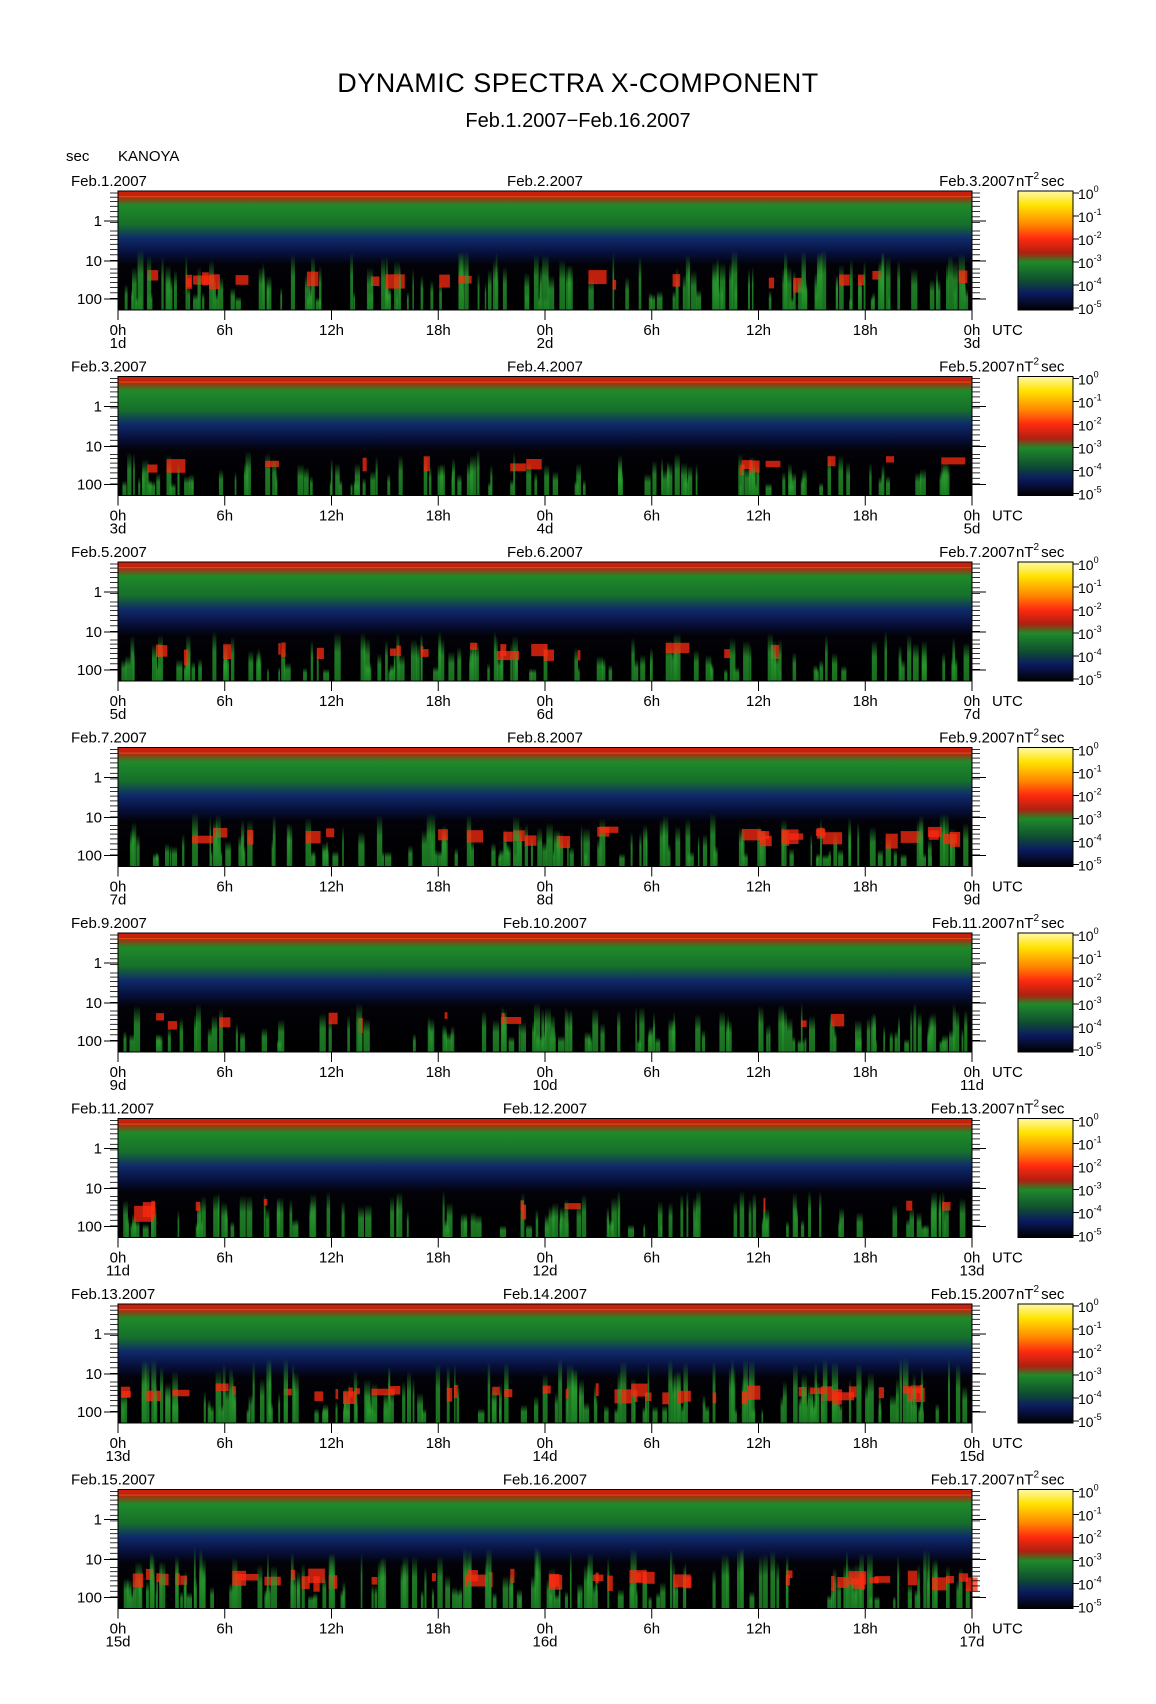 This screenshot has height=1704, width=1156. What do you see at coordinates (973, 1109) in the screenshot?
I see `panel-date-right: Feb.13.2007` at bounding box center [973, 1109].